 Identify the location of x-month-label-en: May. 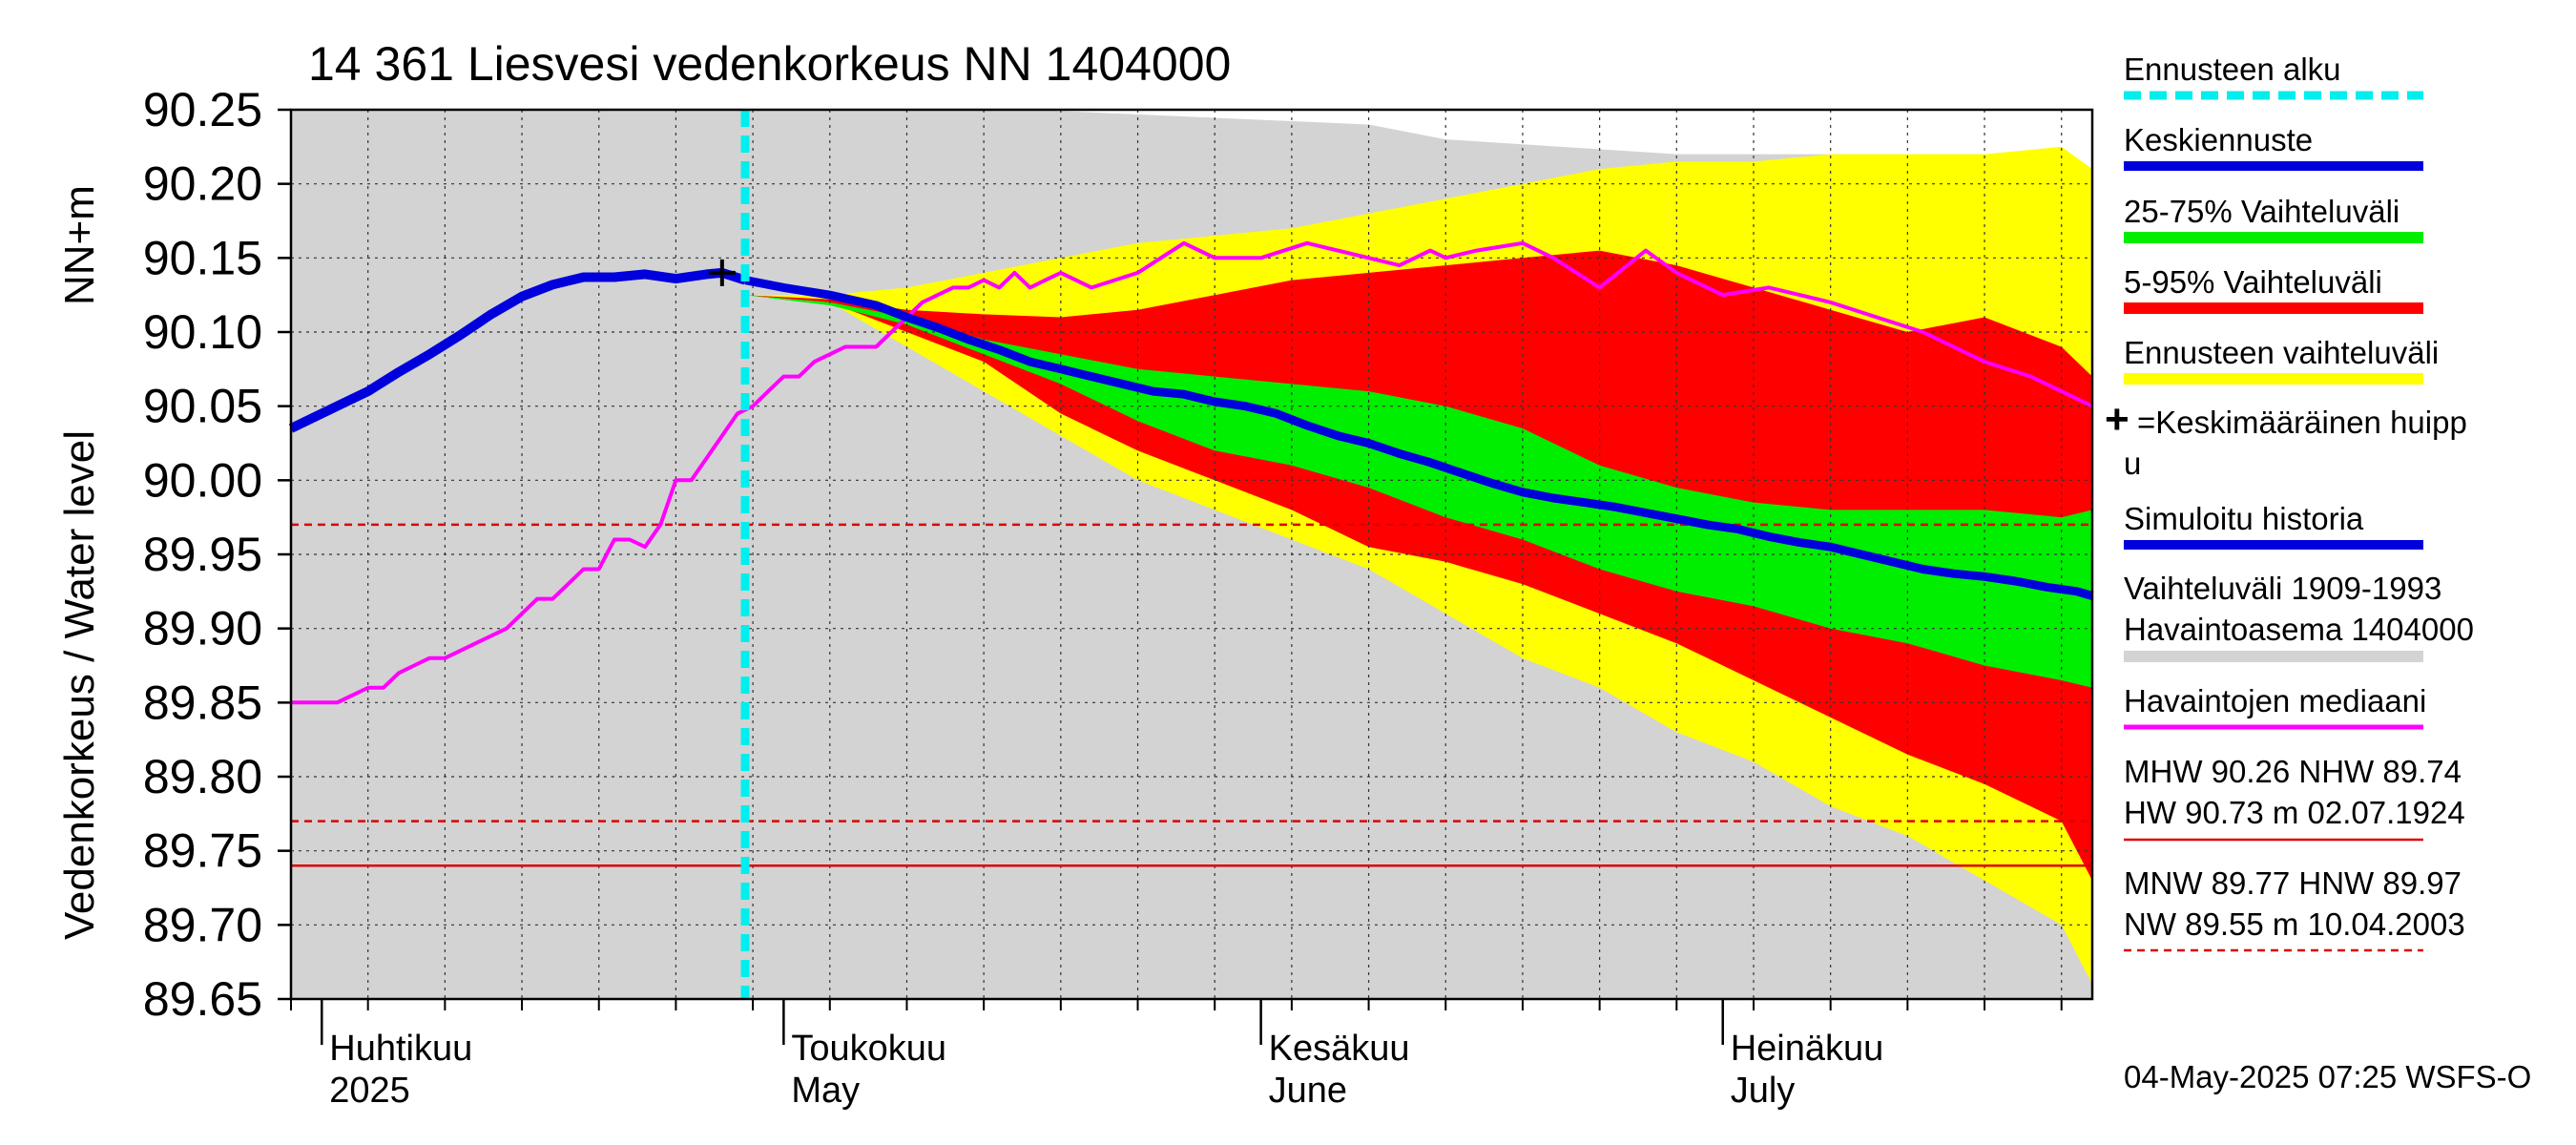
(825, 1091).